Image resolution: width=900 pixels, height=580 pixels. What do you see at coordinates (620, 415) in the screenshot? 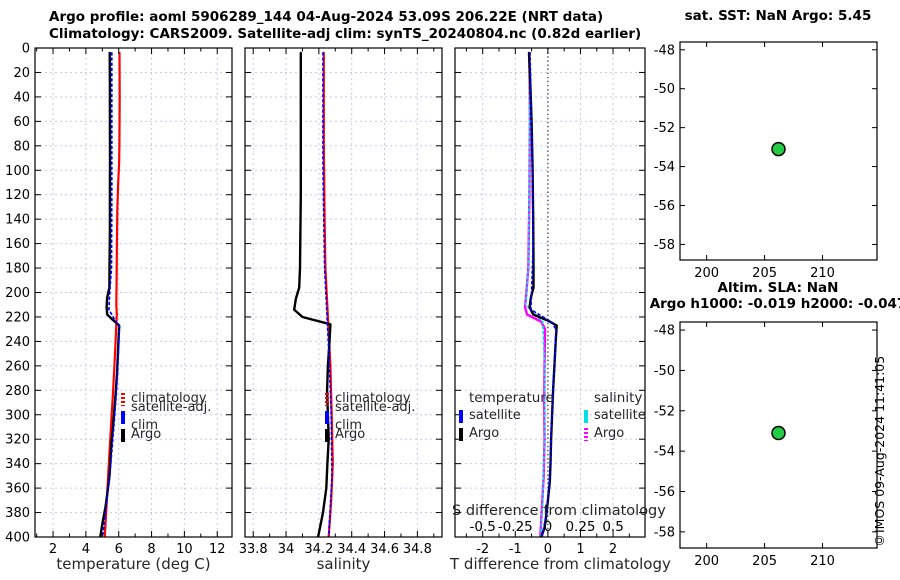
I see `legend-item-label: satellite` at bounding box center [620, 415].